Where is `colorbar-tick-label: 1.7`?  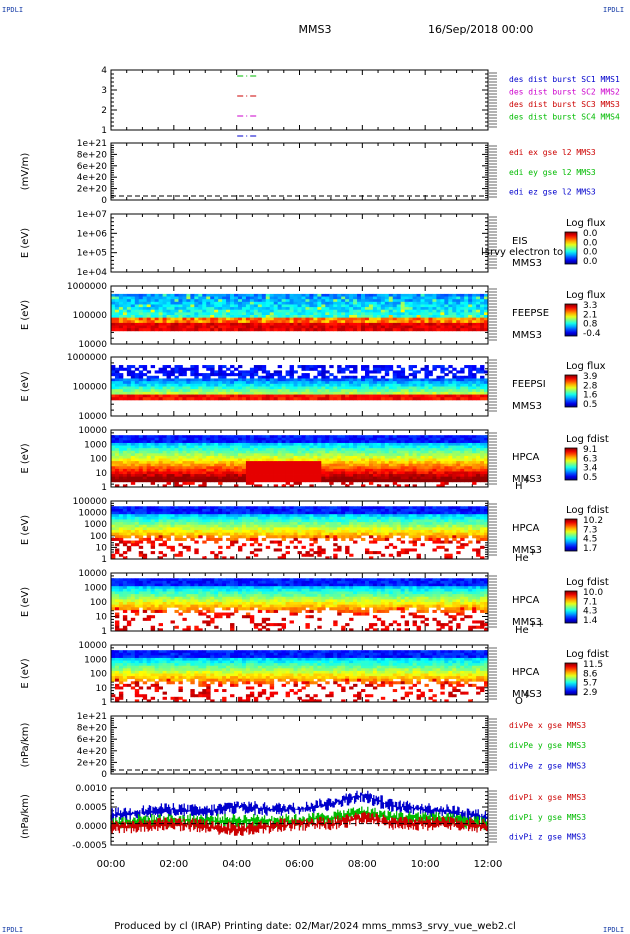 colorbar-tick-label: 1.7 is located at coordinates (590, 549).